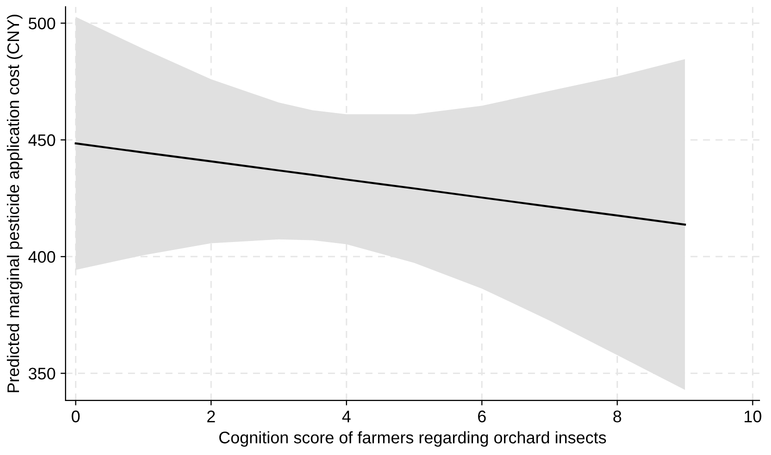 This screenshot has height=455, width=771. Describe the element at coordinates (380, 184) in the screenshot. I see `line-series` at that location.